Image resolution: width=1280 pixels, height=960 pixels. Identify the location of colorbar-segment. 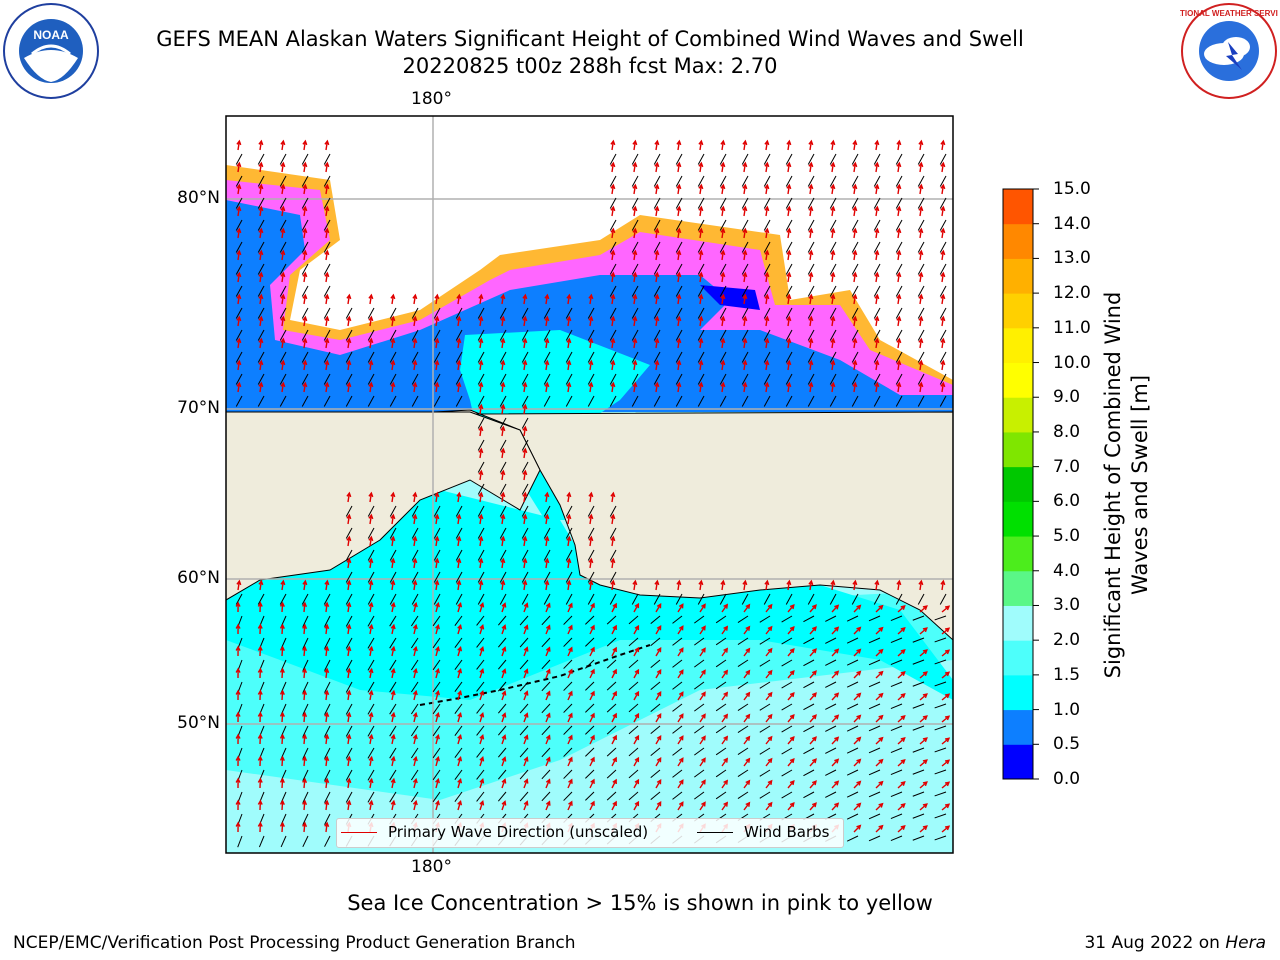
(1018, 345).